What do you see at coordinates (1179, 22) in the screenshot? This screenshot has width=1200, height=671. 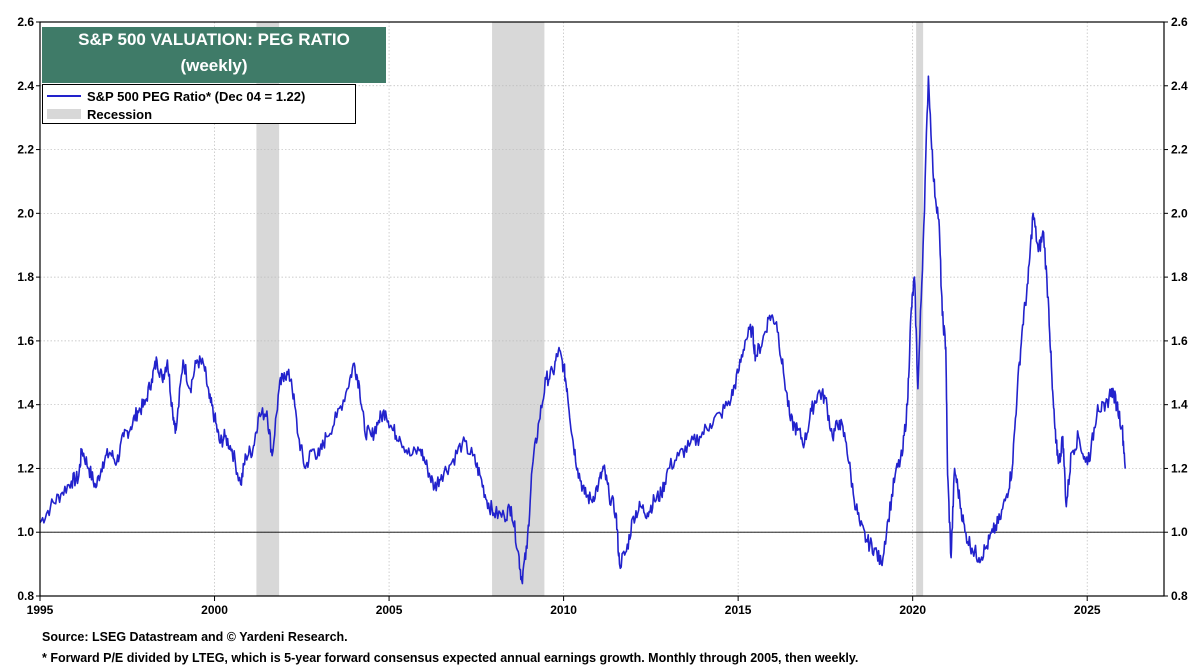 I see `y-tick-label-right: 2.6` at bounding box center [1179, 22].